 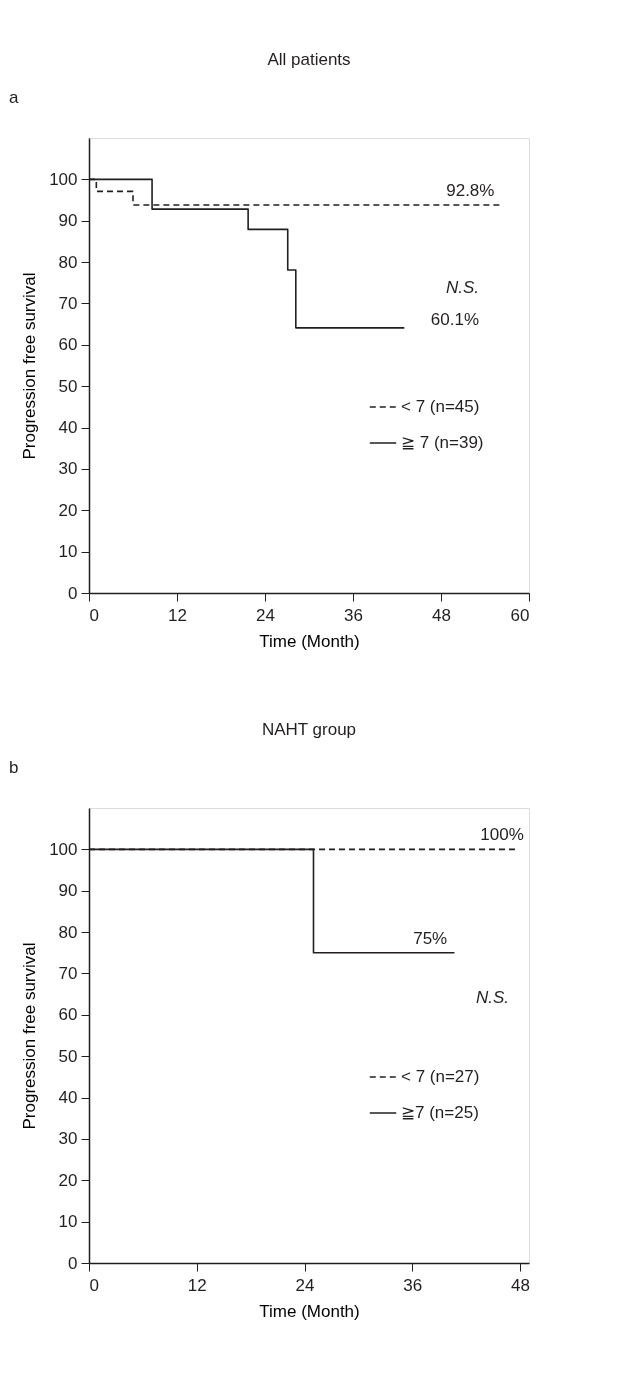 I want to click on text: a, so click(x=14, y=97).